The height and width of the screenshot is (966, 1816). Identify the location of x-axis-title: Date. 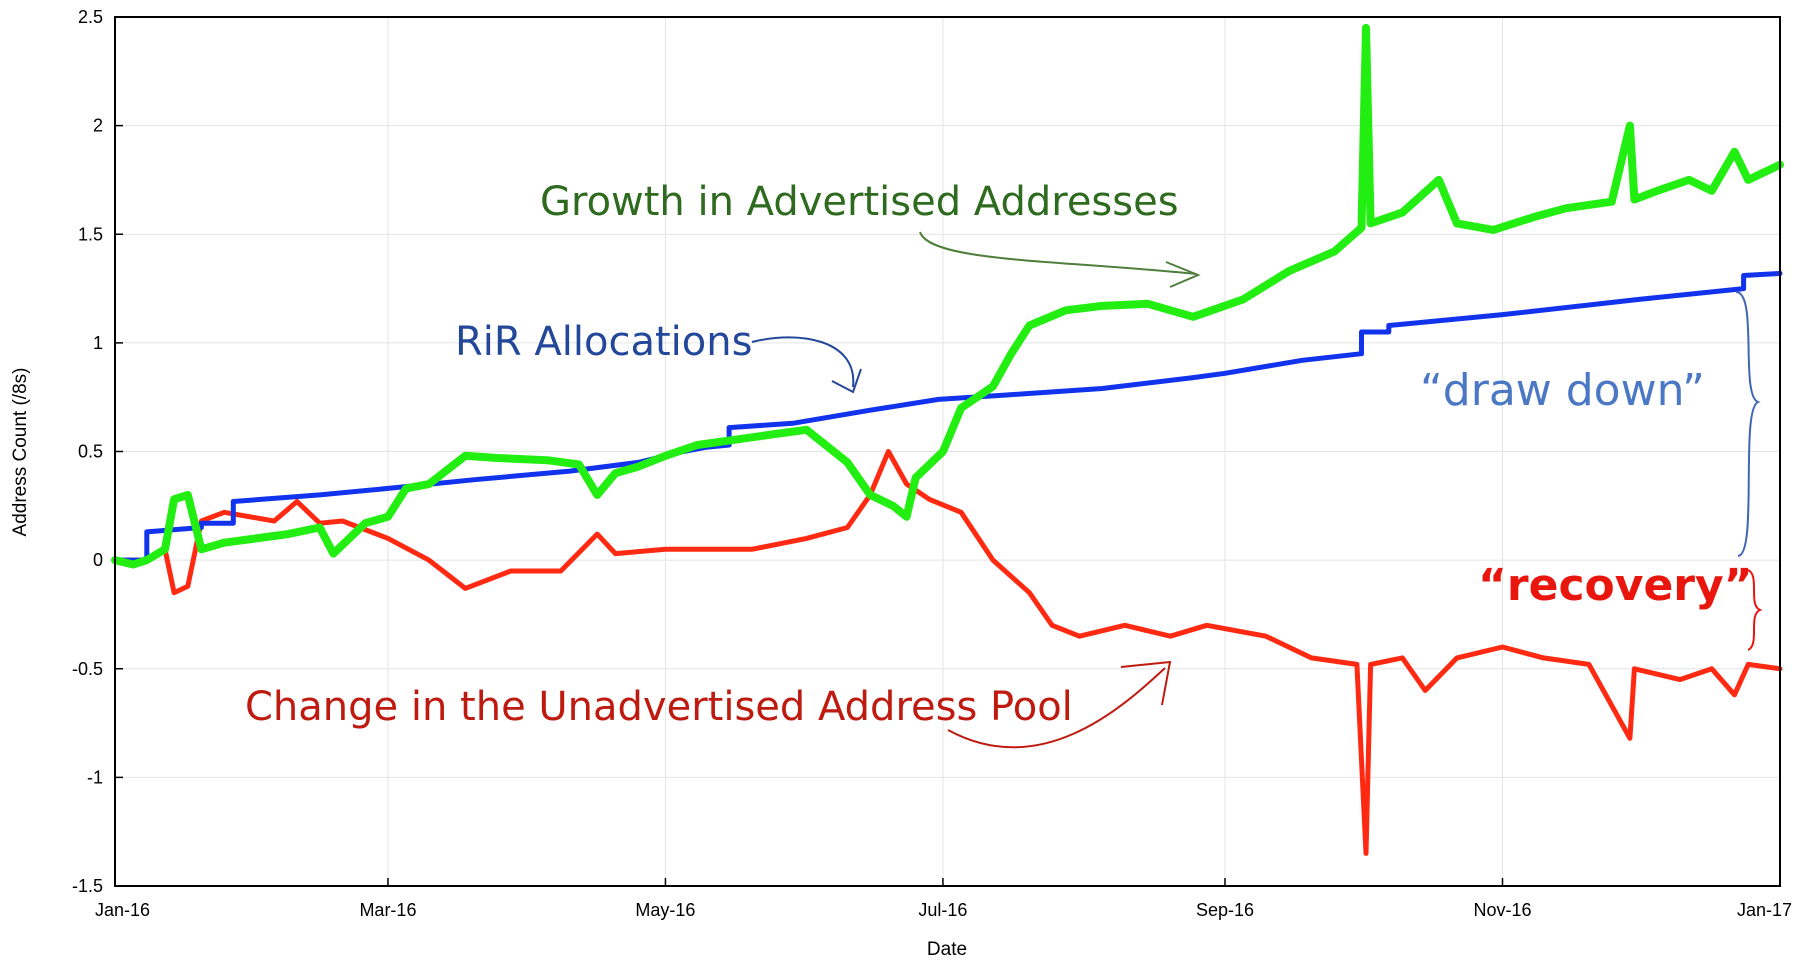
(947, 949).